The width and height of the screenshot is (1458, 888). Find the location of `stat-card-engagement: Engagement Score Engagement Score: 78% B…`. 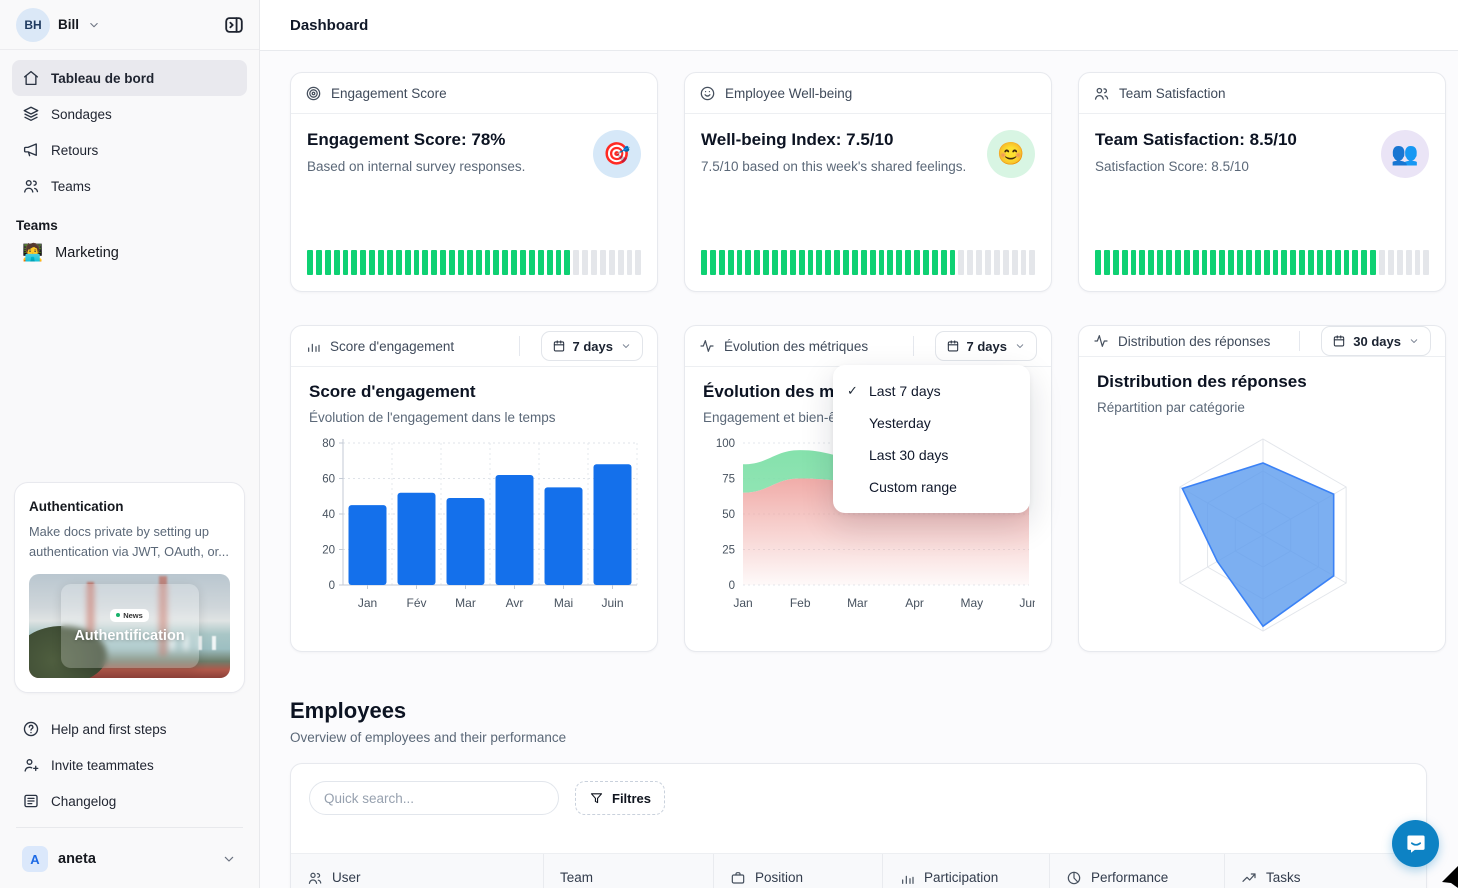

stat-card-engagement: Engagement Score Engagement Score: 78% B… is located at coordinates (474, 182).